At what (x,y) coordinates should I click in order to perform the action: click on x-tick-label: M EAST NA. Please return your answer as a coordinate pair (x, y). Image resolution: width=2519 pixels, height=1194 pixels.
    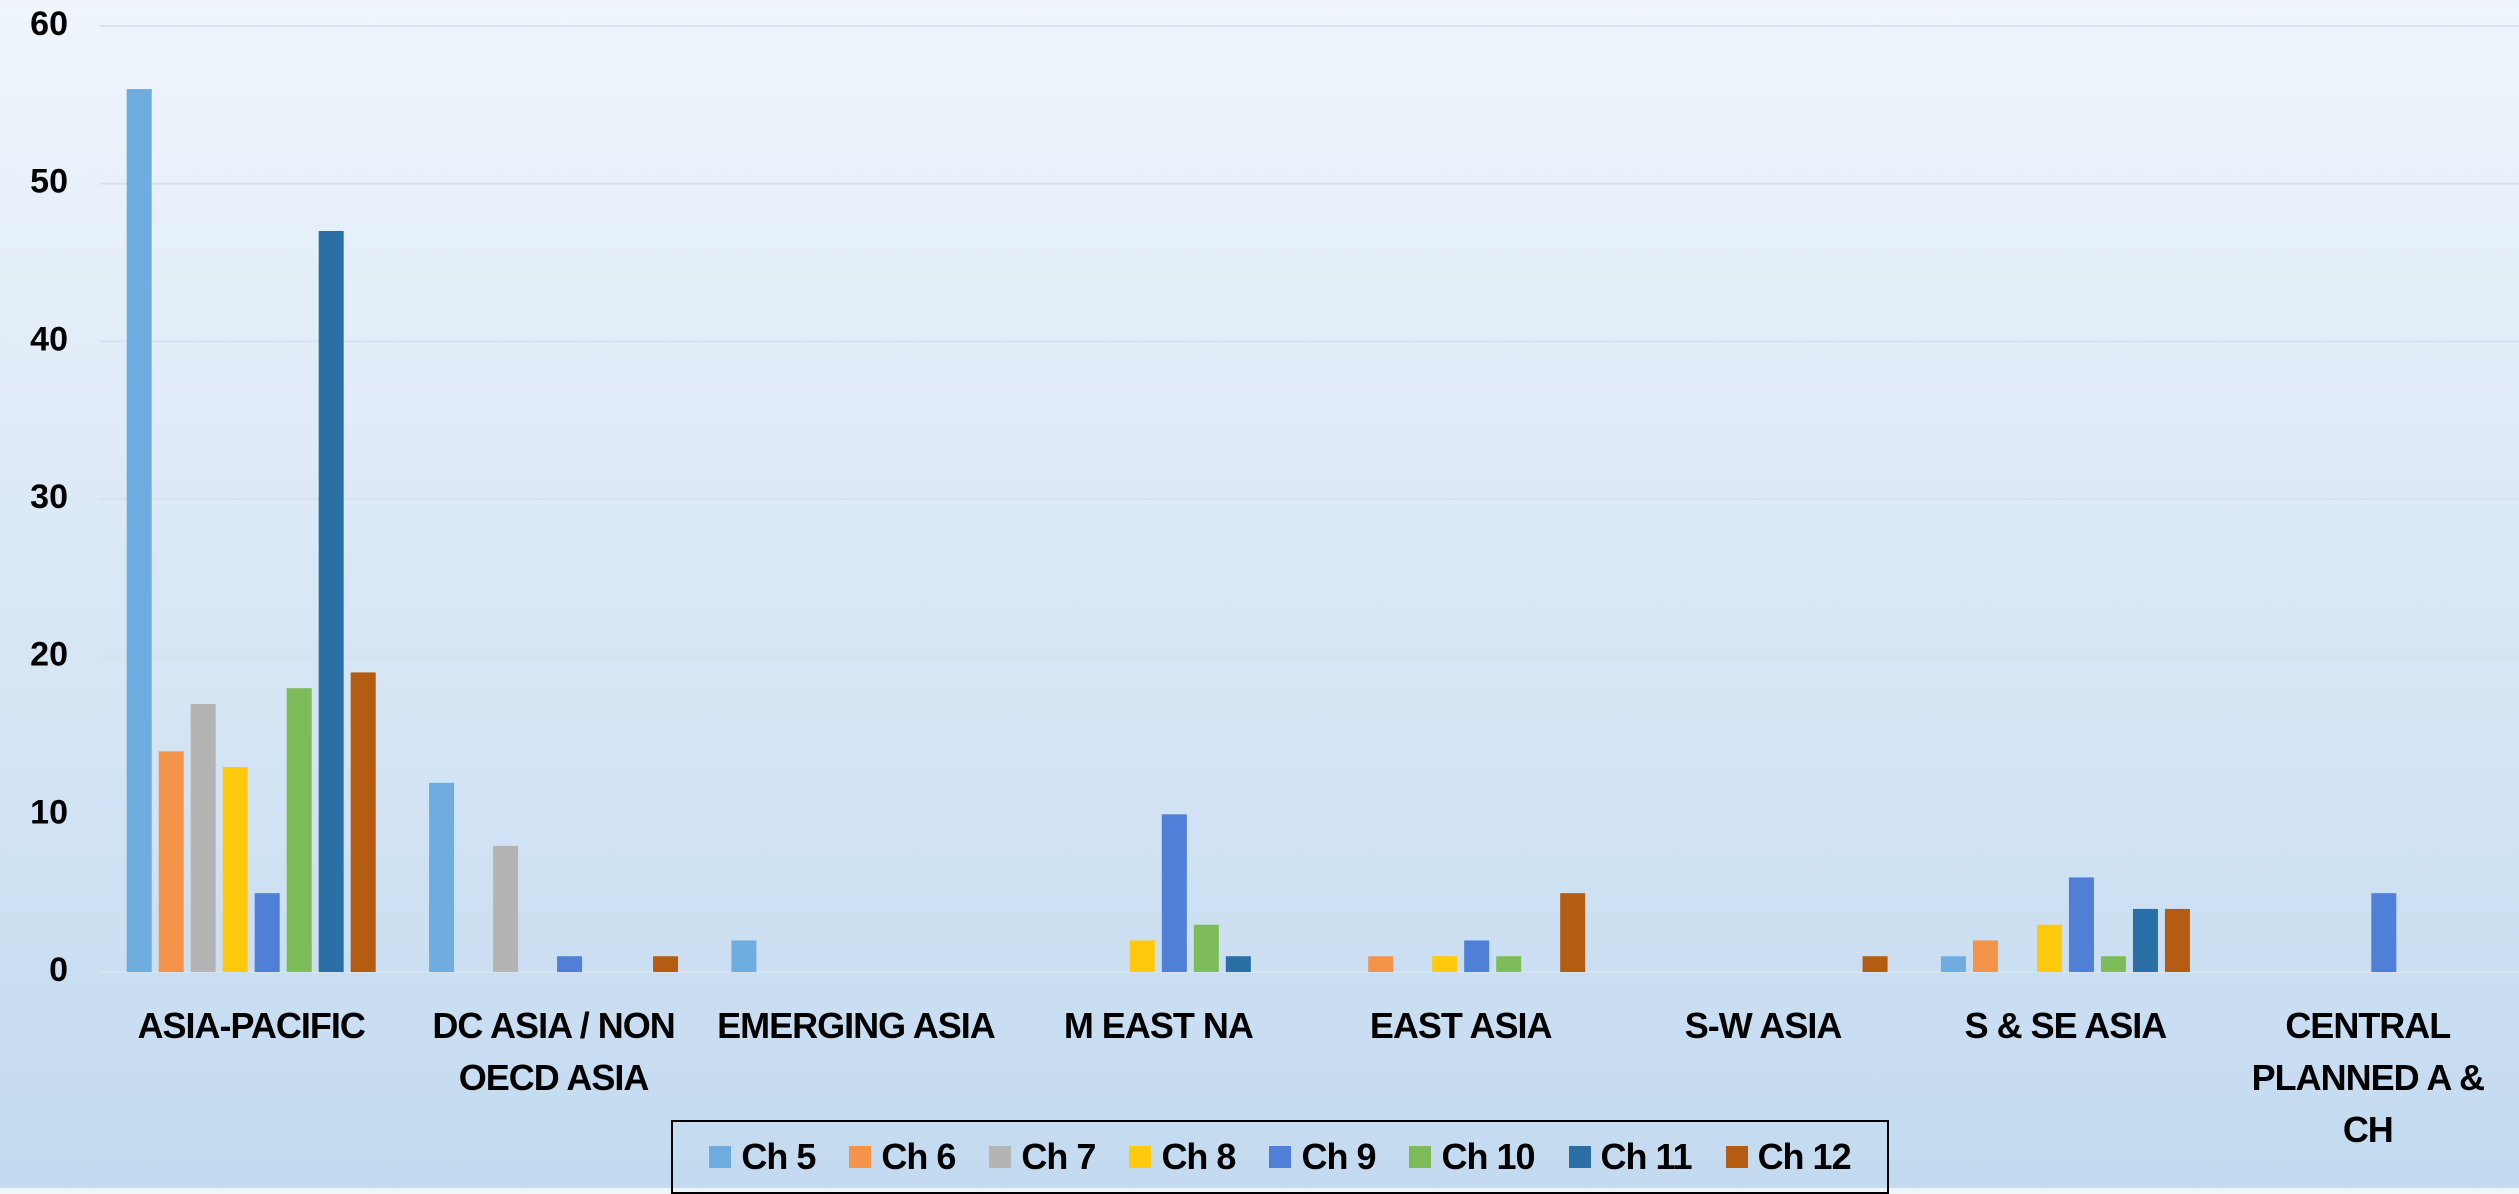
    Looking at the image, I should click on (1158, 1025).